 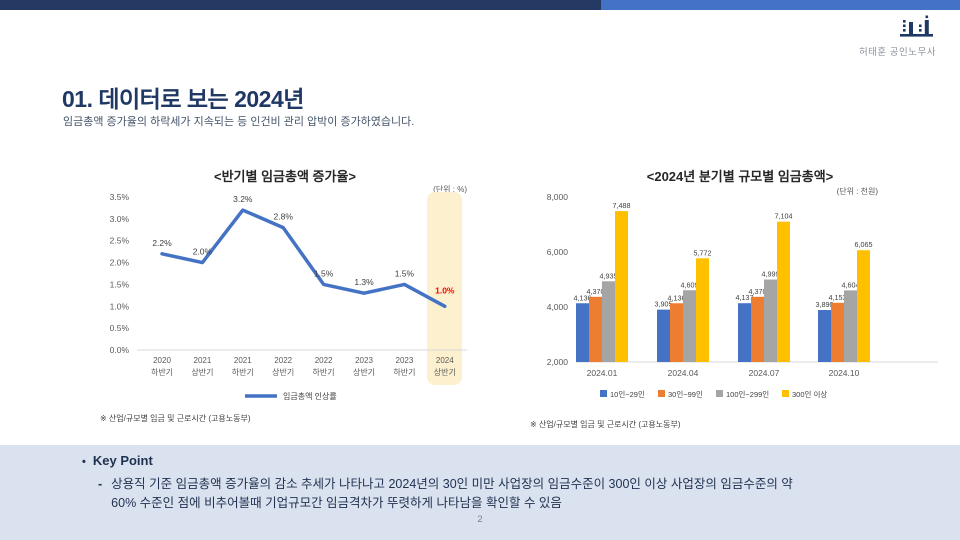 I want to click on page-title: 01. 데이터로 보는 2024년, so click(x=183, y=99).